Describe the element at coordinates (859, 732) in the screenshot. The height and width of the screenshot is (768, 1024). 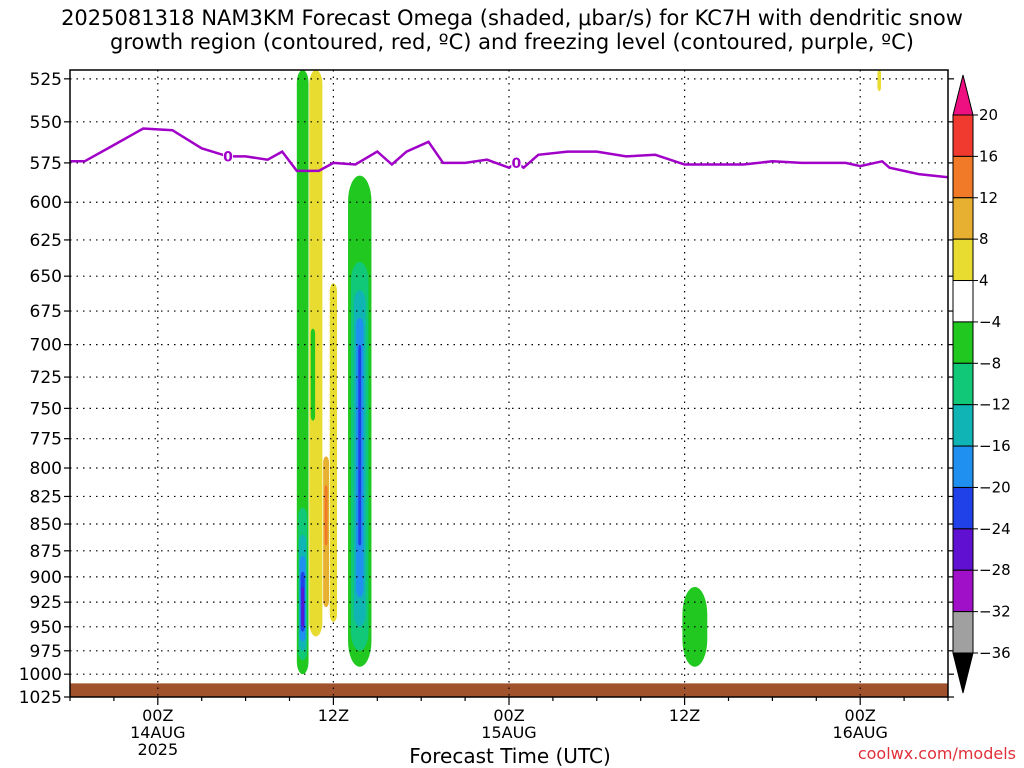
I see `x-tick-label: 16AUG` at that location.